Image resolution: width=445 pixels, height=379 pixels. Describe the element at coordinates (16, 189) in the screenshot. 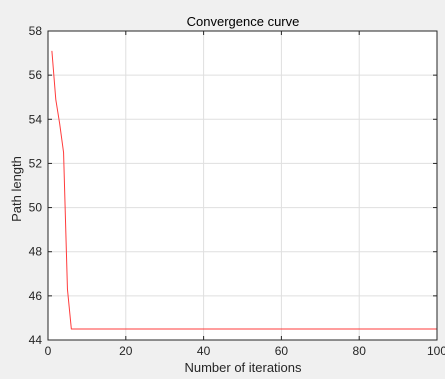

I see `y-axis-label: Path length` at that location.